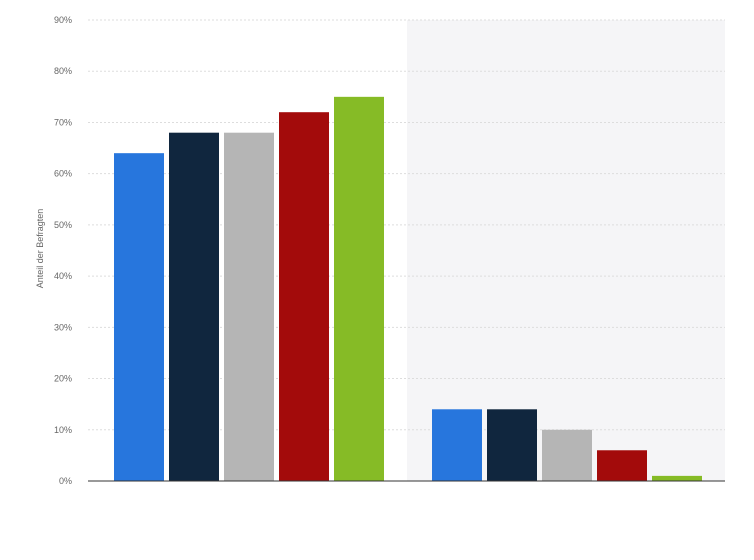 The image size is (754, 560). Describe the element at coordinates (65, 481) in the screenshot. I see `y-tick-label: 0%` at that location.